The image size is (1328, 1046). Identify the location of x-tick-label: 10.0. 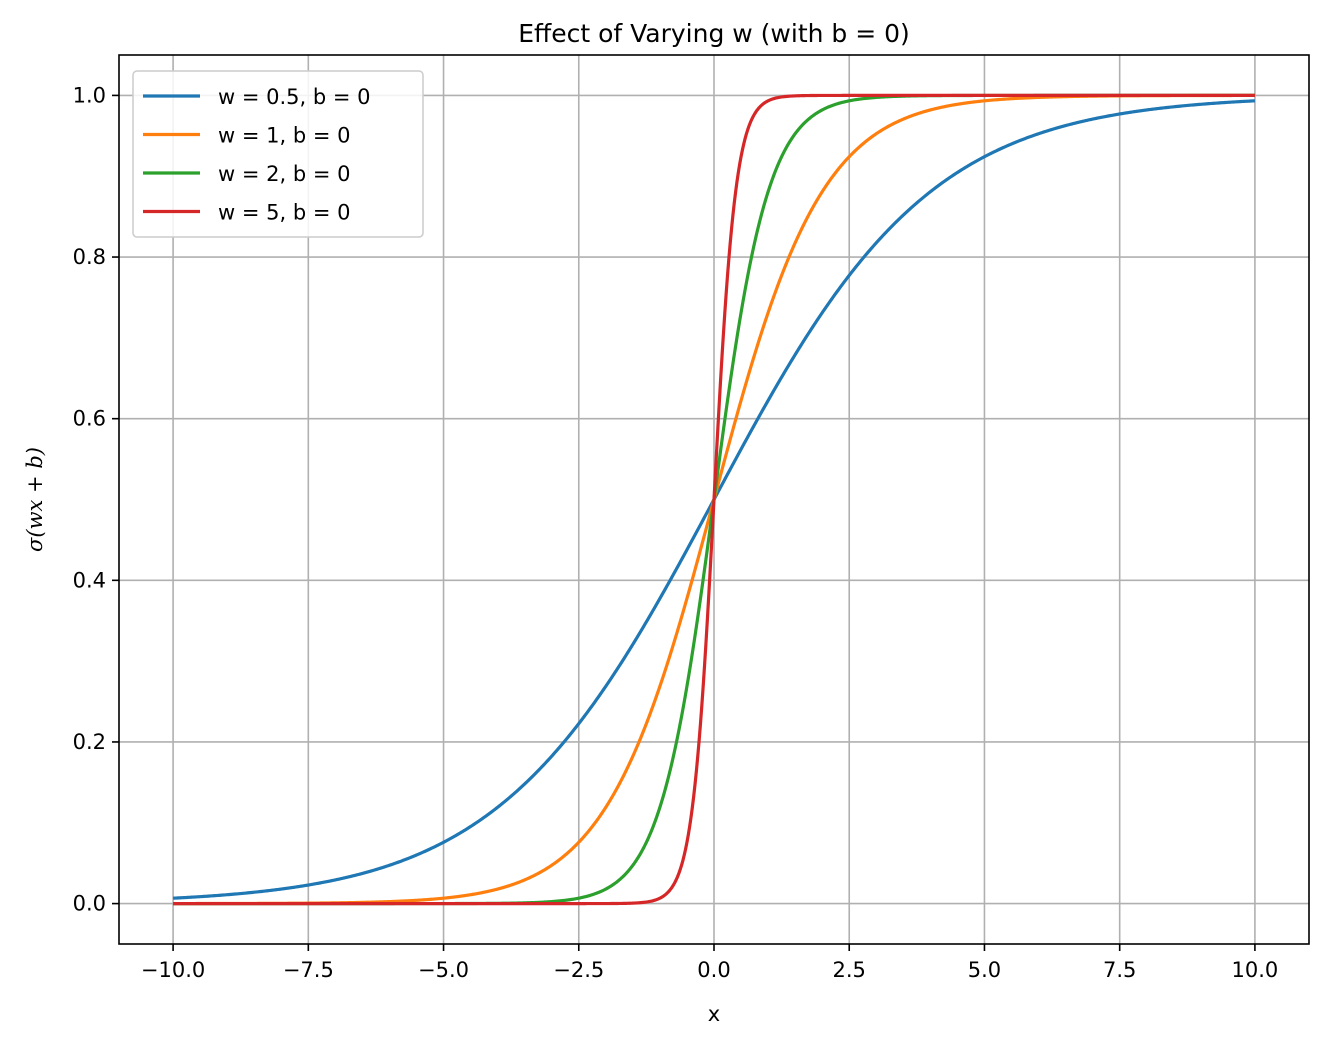
(1255, 970).